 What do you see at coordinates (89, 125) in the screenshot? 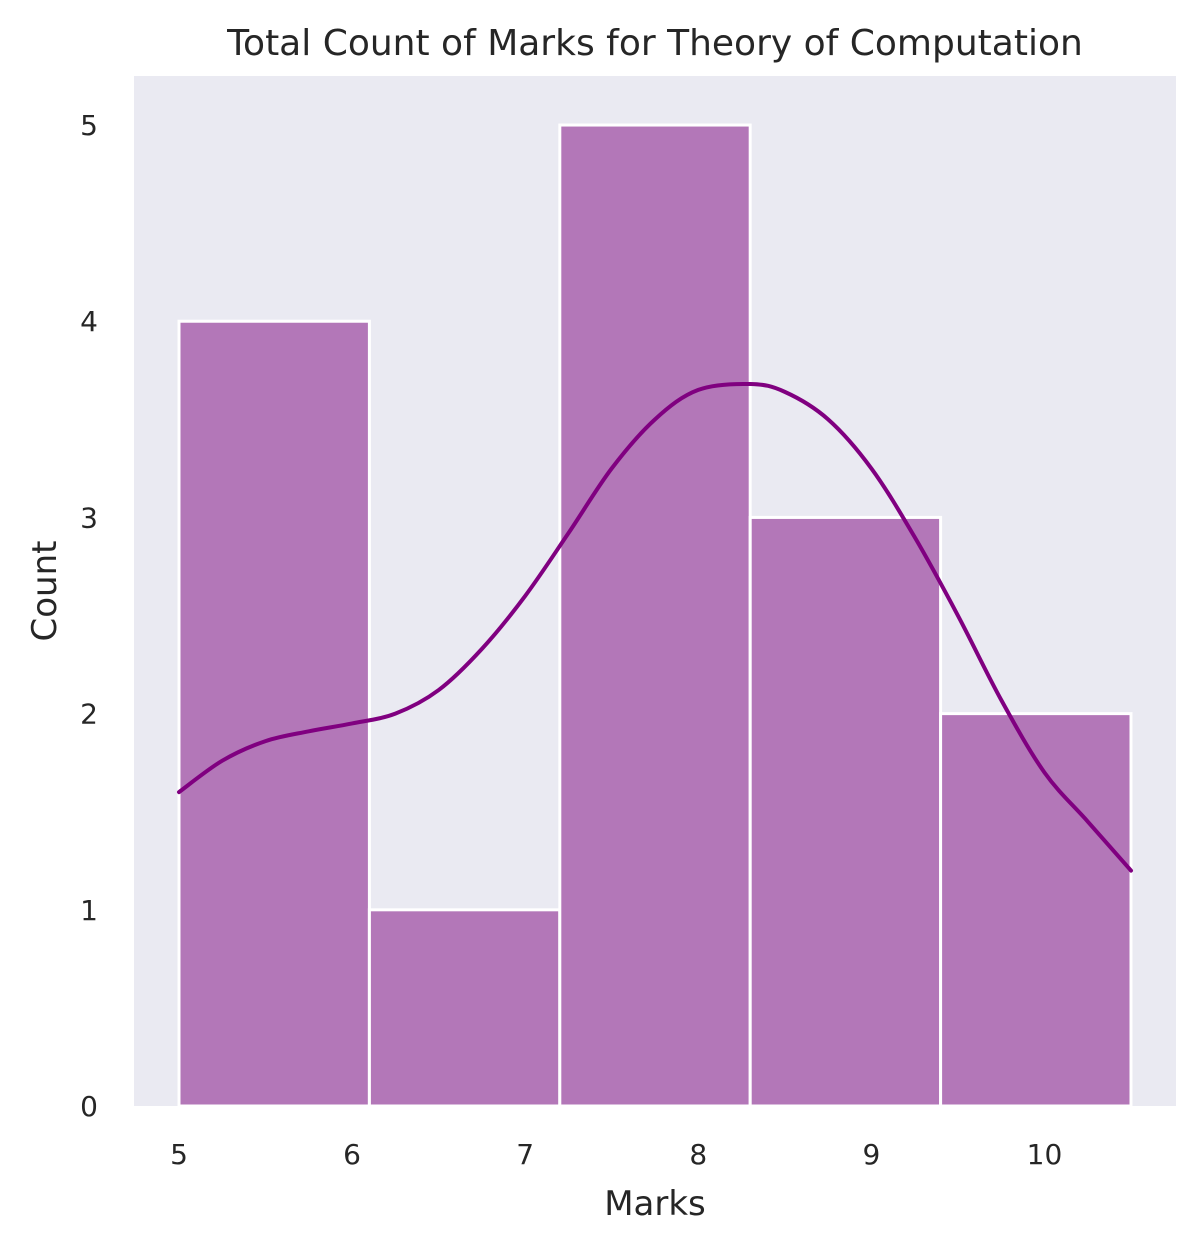
I see `y-tick-5: 5` at bounding box center [89, 125].